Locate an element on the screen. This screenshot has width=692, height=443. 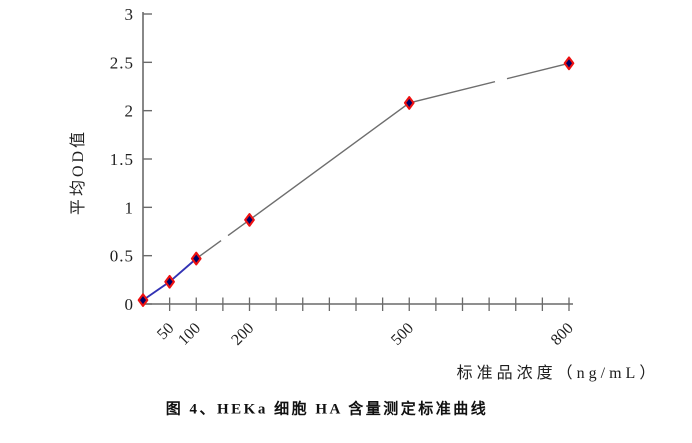
x-tick-label: 100 is located at coordinates (189, 334).